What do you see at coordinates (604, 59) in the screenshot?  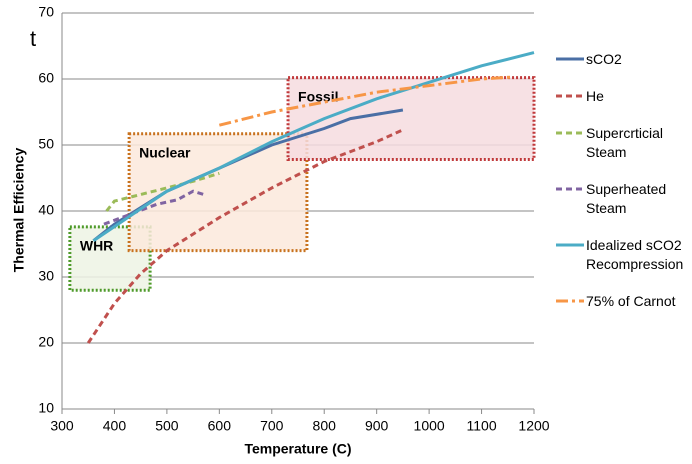 I see `legend-label: sCO2` at bounding box center [604, 59].